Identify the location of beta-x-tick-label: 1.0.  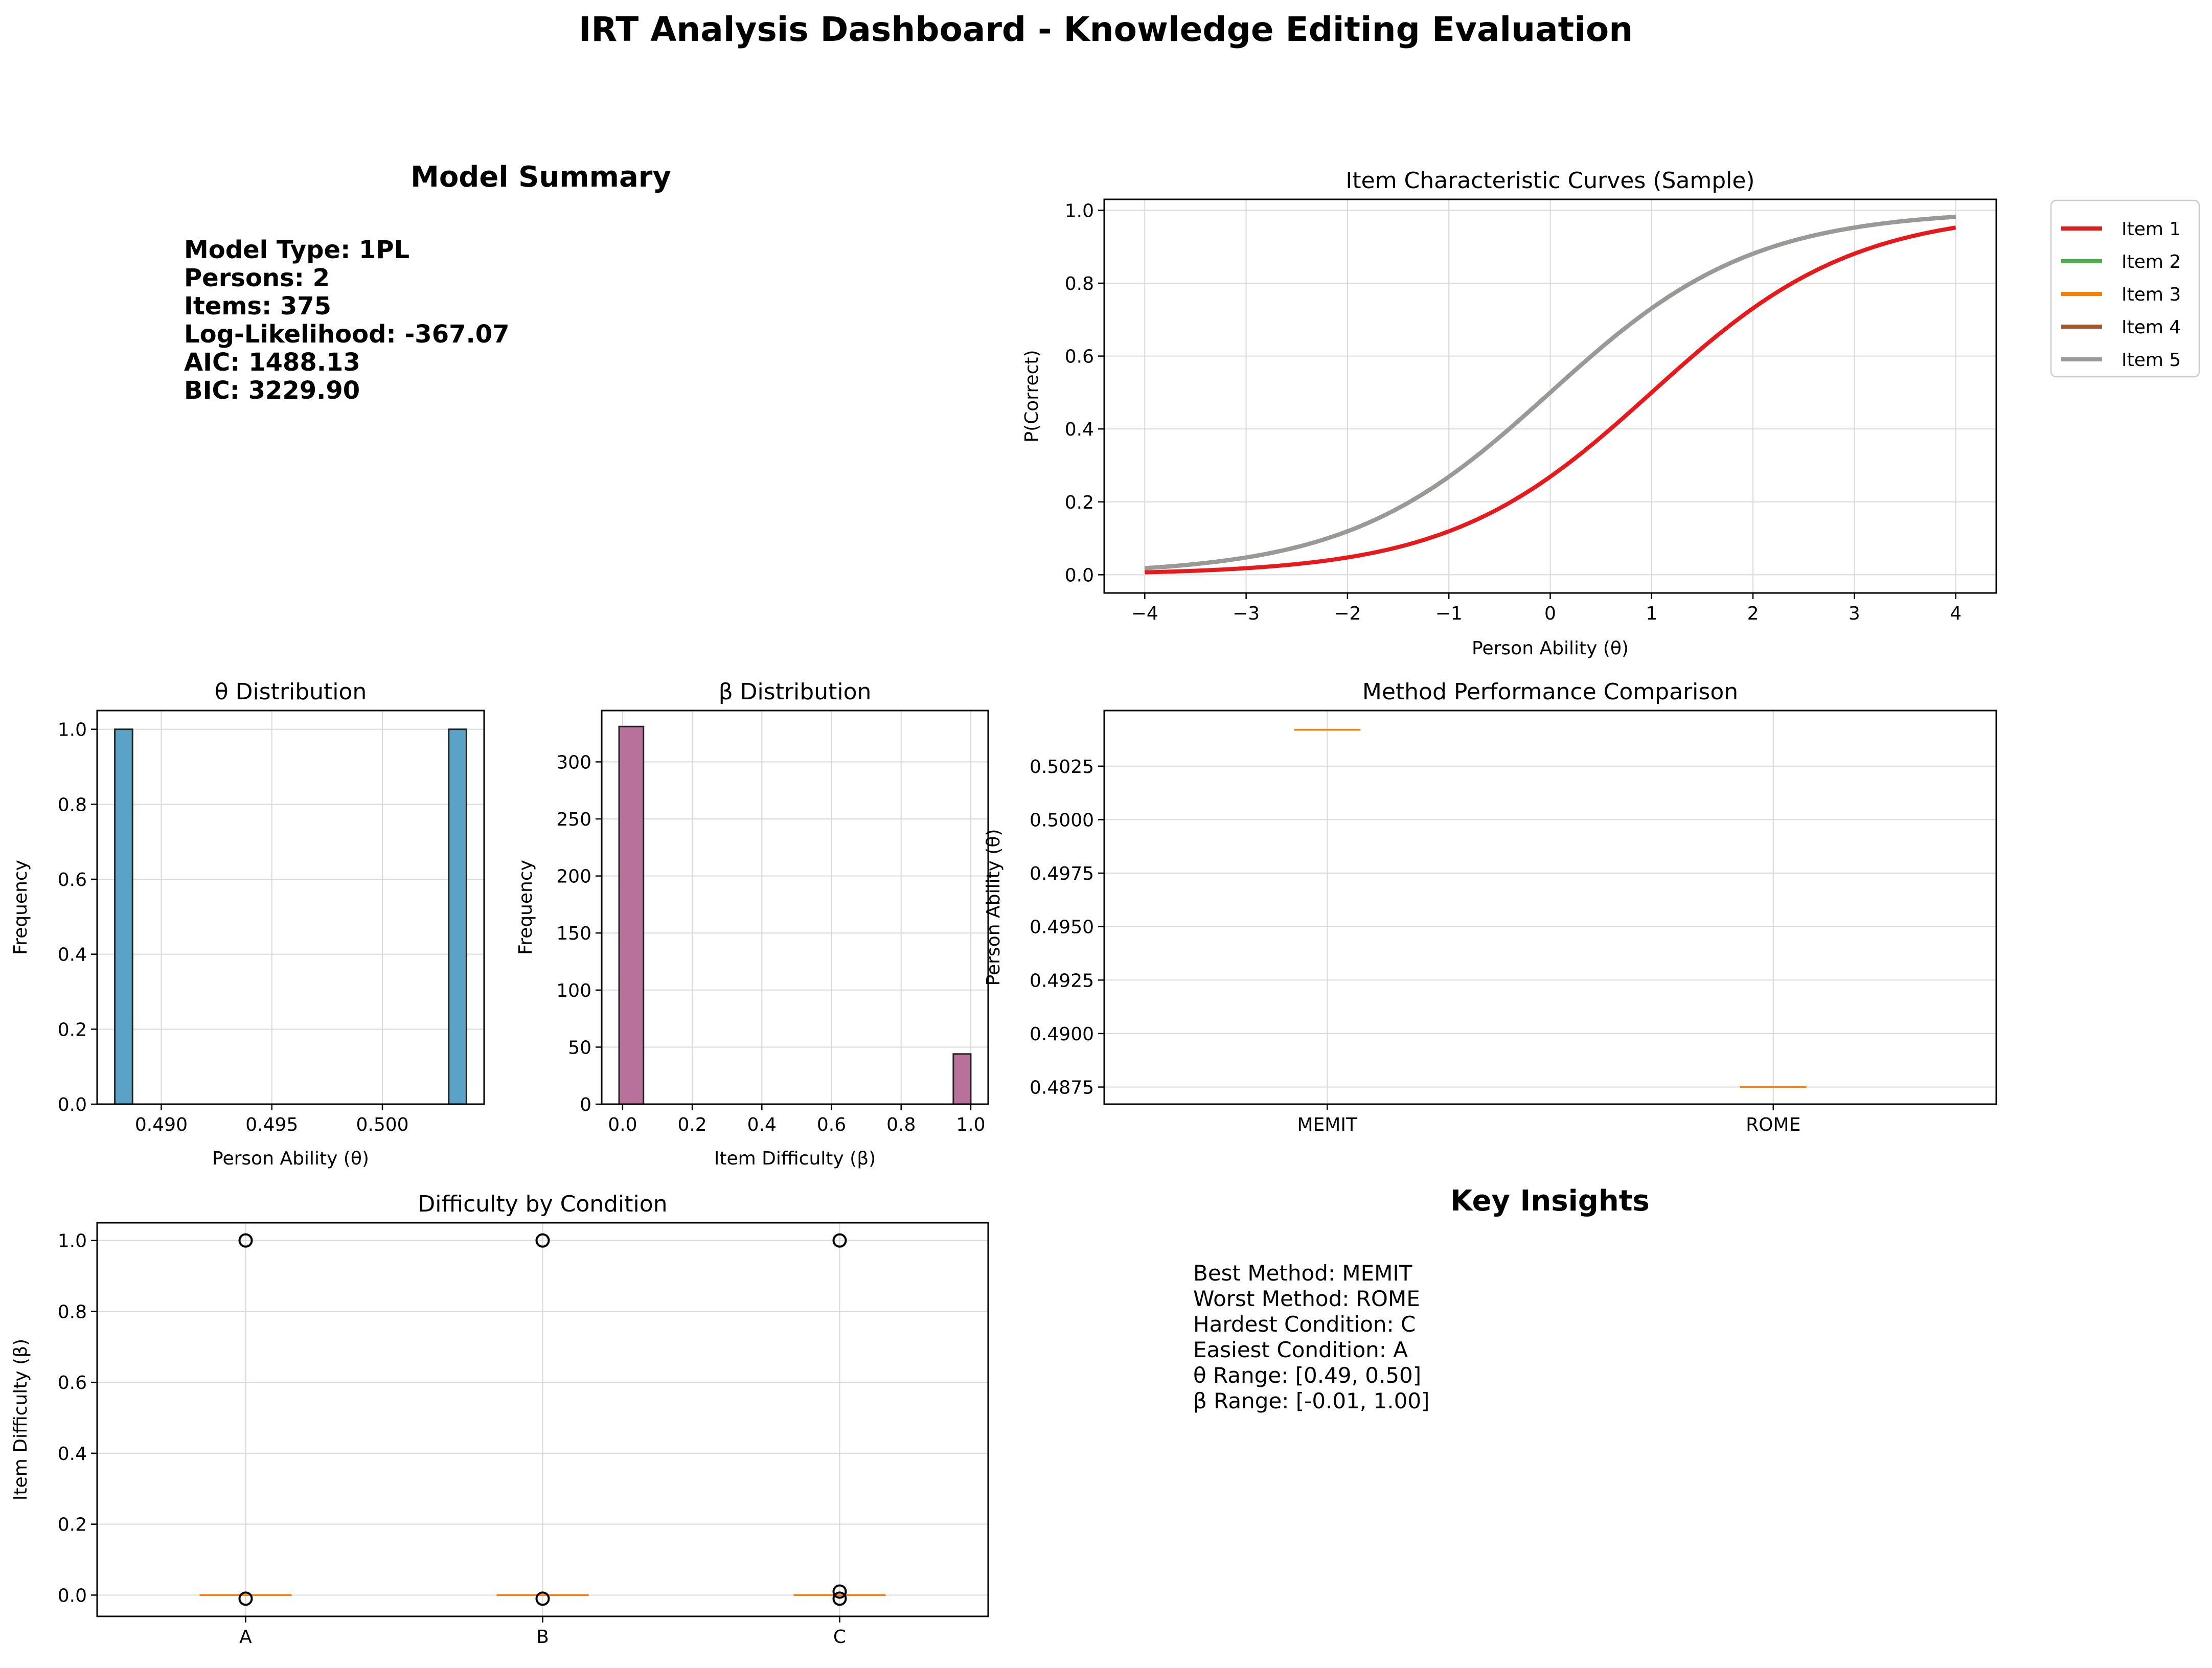
(970, 1124).